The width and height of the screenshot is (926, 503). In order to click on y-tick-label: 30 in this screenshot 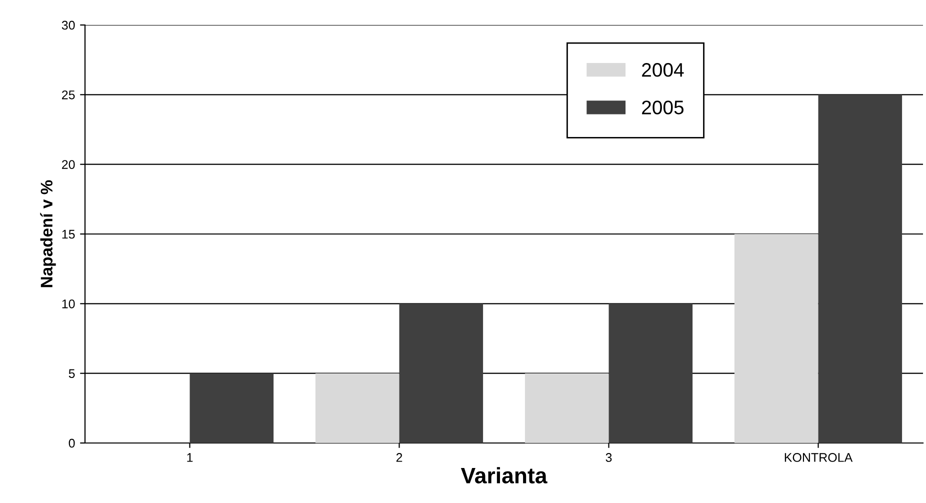, I will do `click(68, 25)`.